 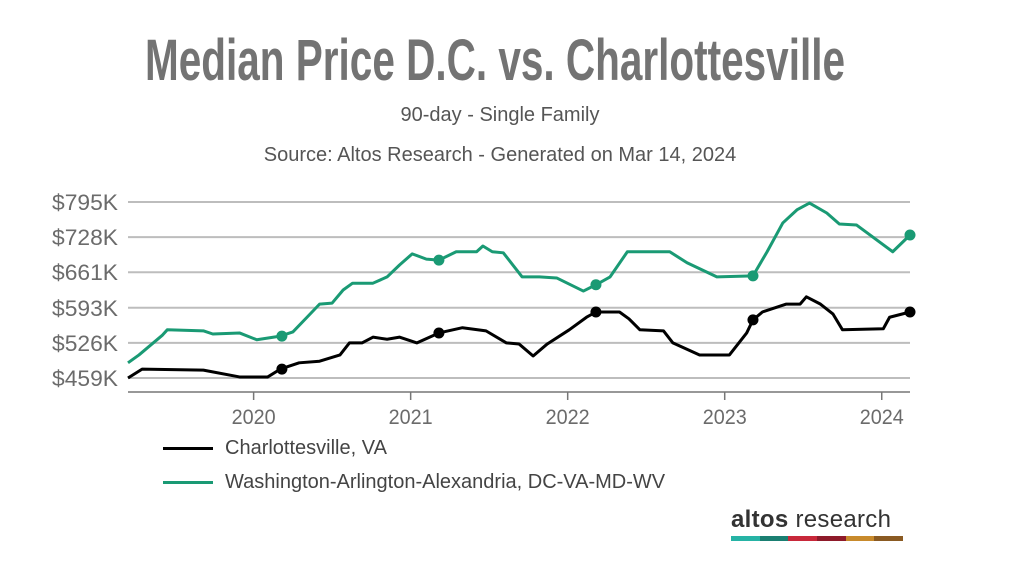 I want to click on legend-label: Charlottesville, VA, so click(x=306, y=448).